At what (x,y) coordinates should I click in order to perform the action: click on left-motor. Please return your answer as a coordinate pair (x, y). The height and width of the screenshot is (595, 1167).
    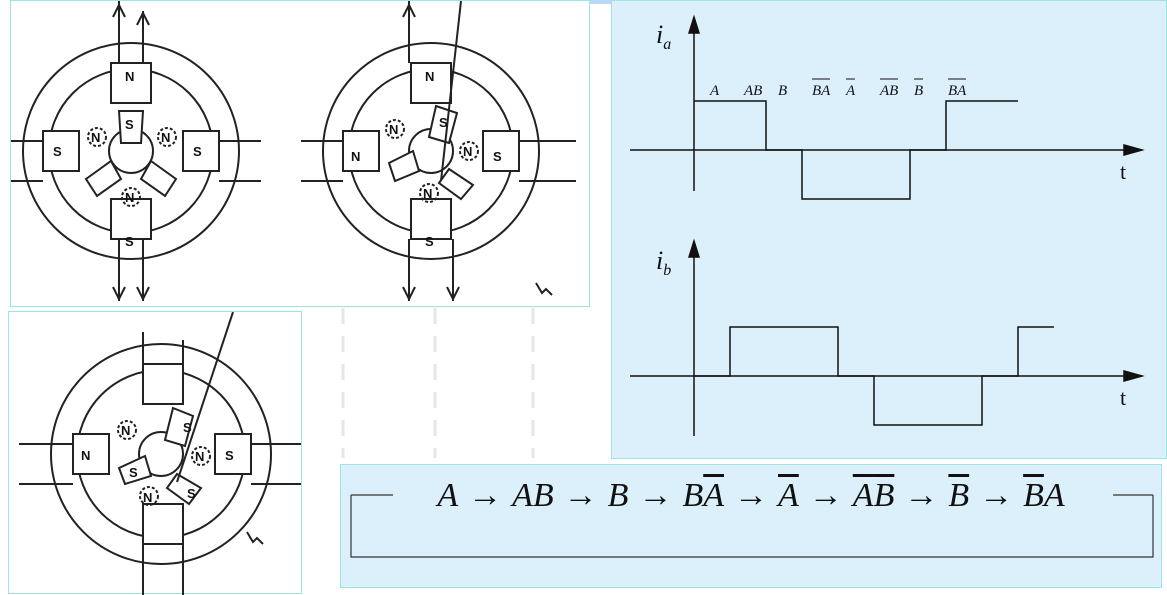
    Looking at the image, I should click on (136, 151).